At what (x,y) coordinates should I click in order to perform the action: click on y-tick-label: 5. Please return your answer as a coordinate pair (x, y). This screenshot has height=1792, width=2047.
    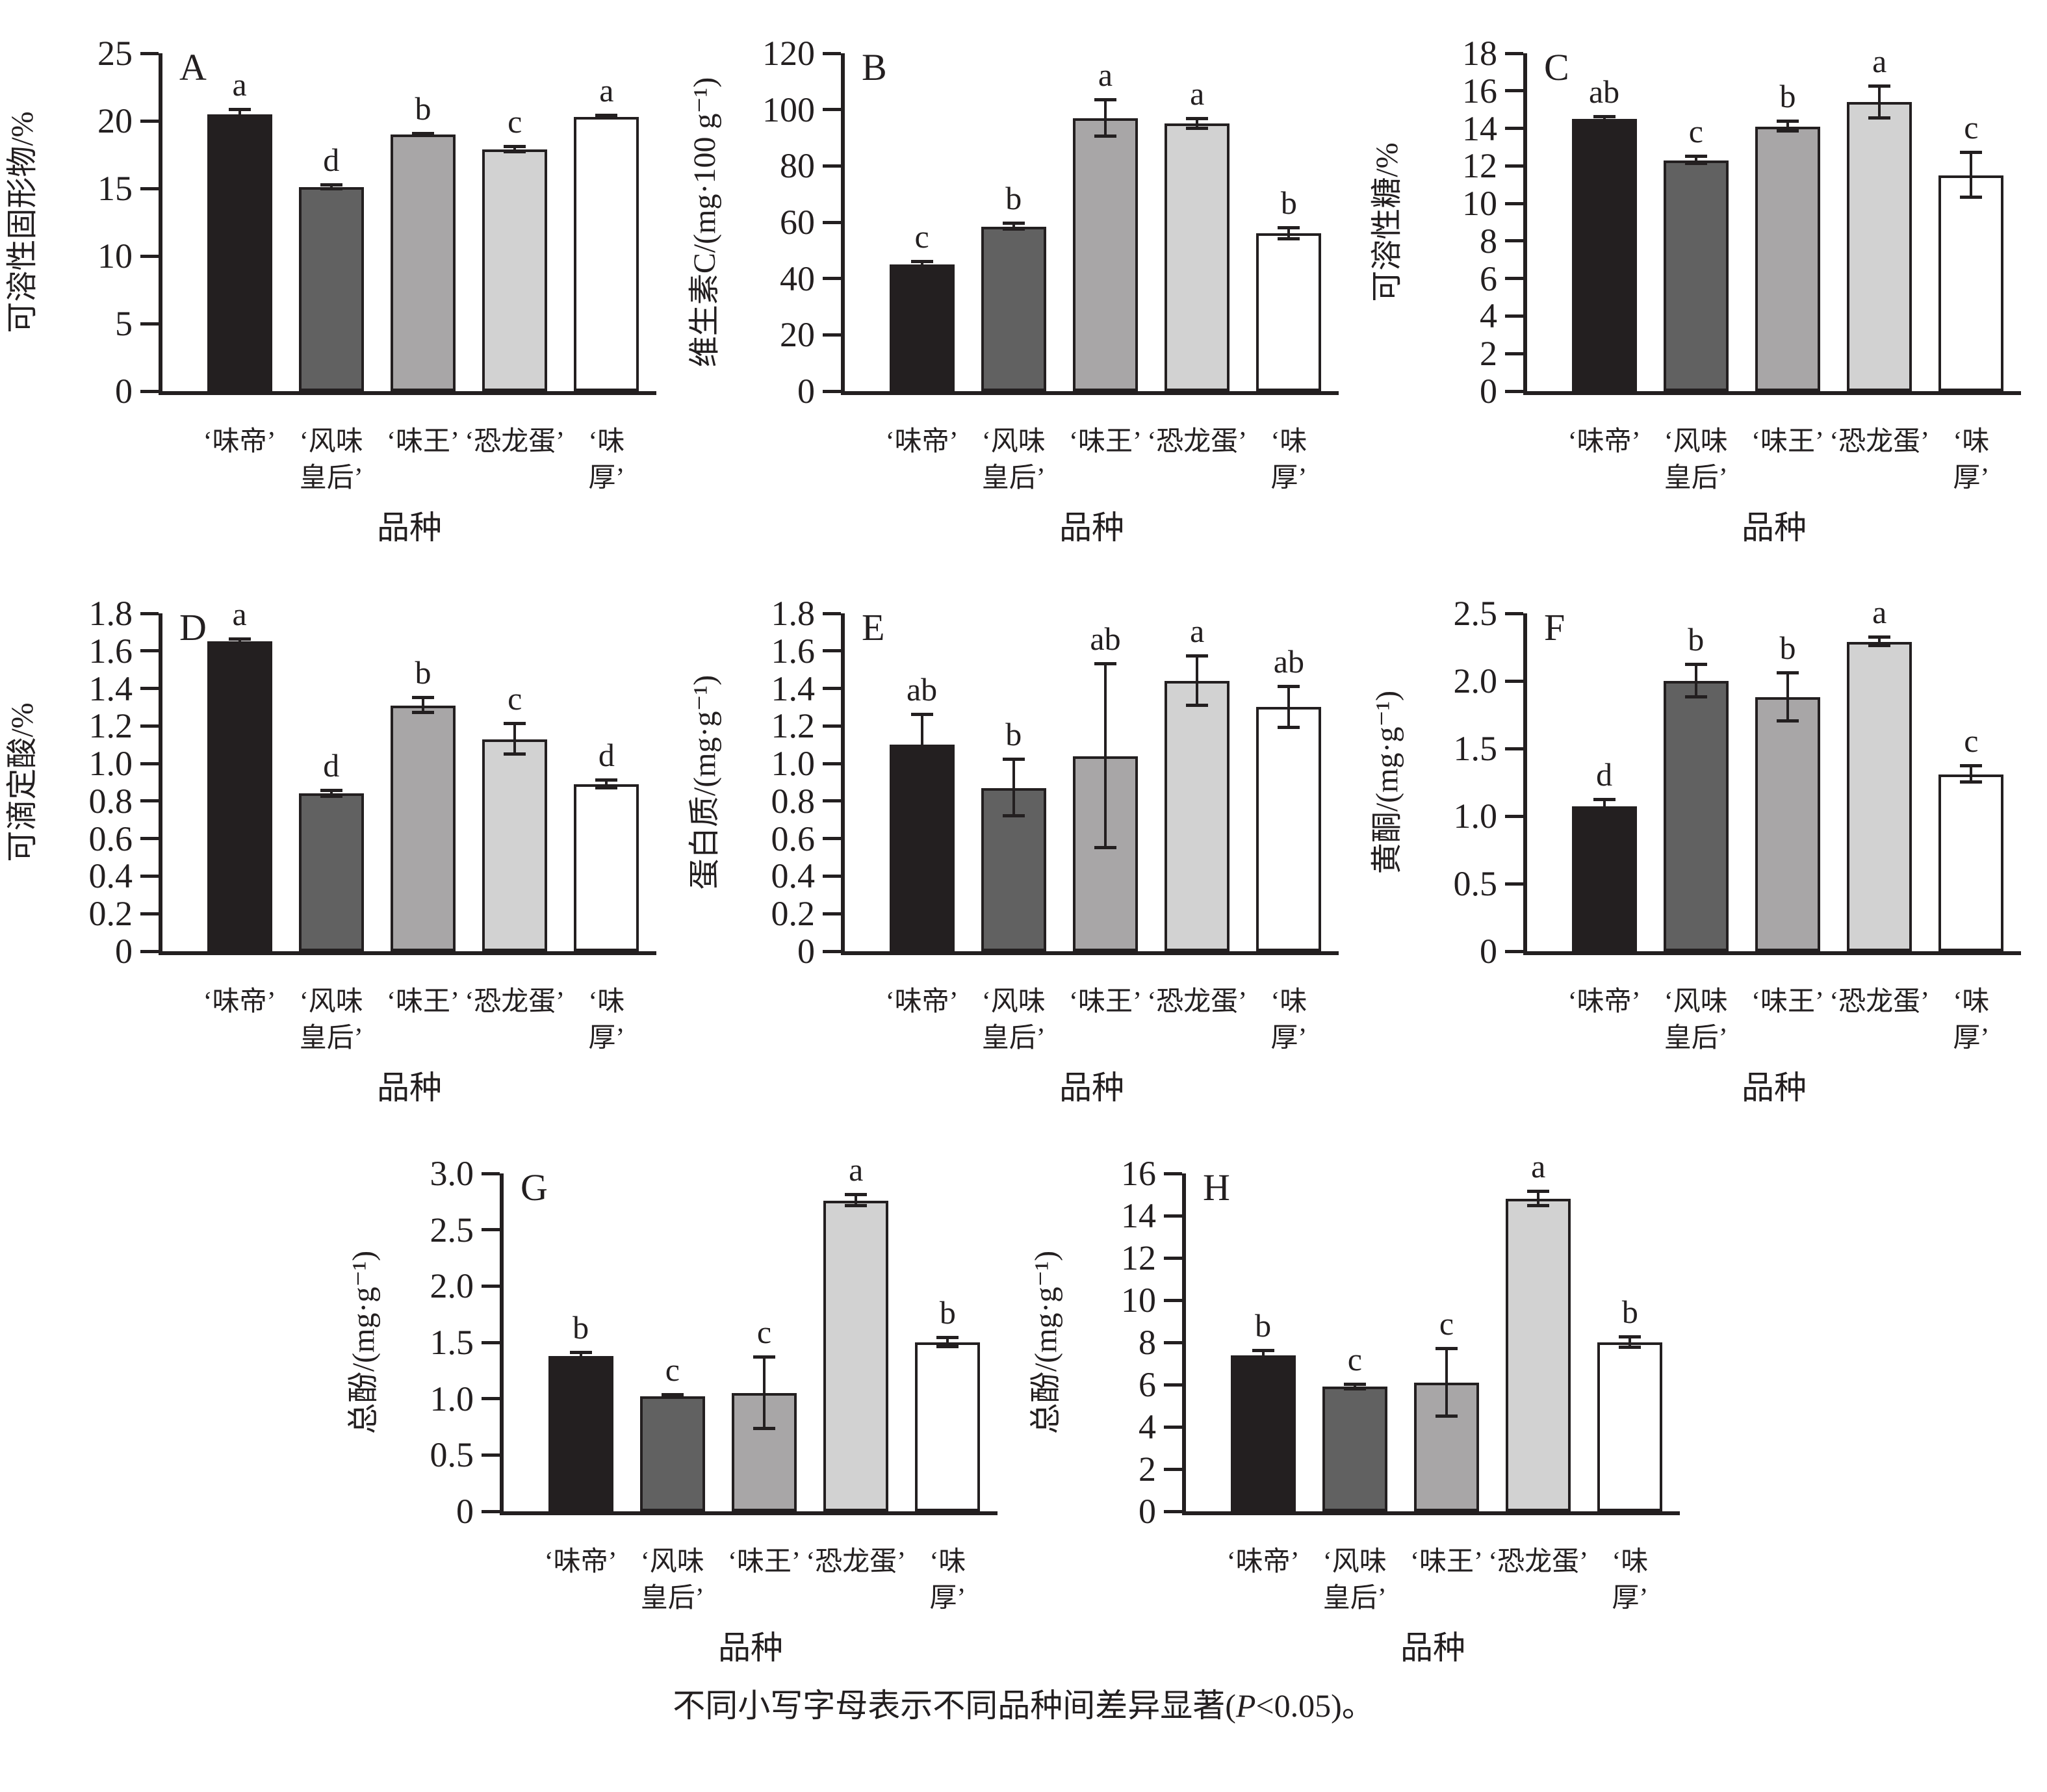
    Looking at the image, I should click on (124, 323).